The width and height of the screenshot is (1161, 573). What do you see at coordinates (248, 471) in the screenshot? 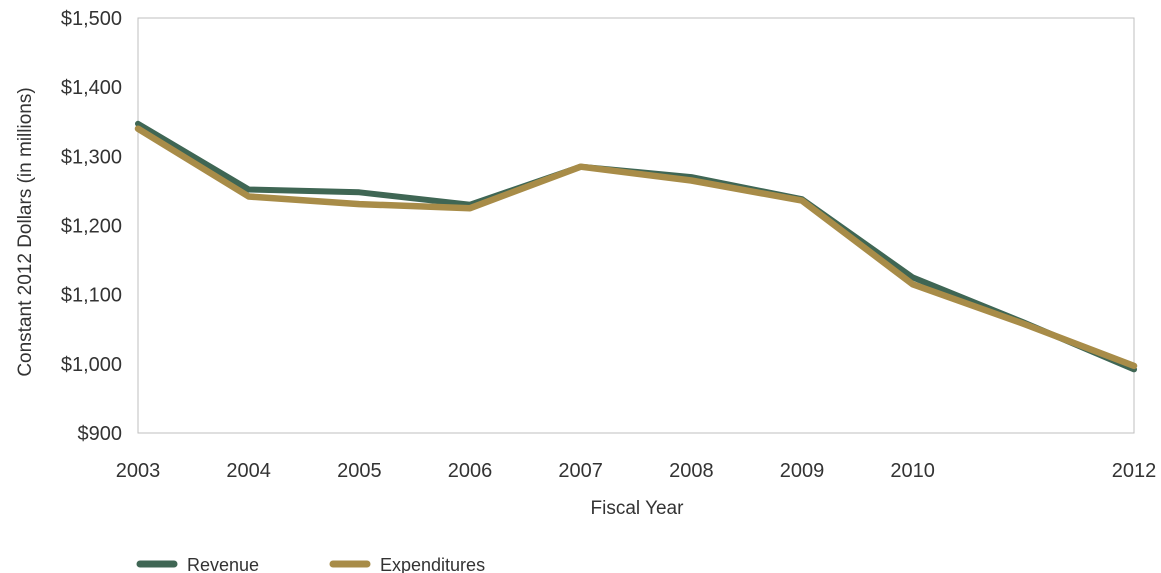
I see `x-tick-label: 2004` at bounding box center [248, 471].